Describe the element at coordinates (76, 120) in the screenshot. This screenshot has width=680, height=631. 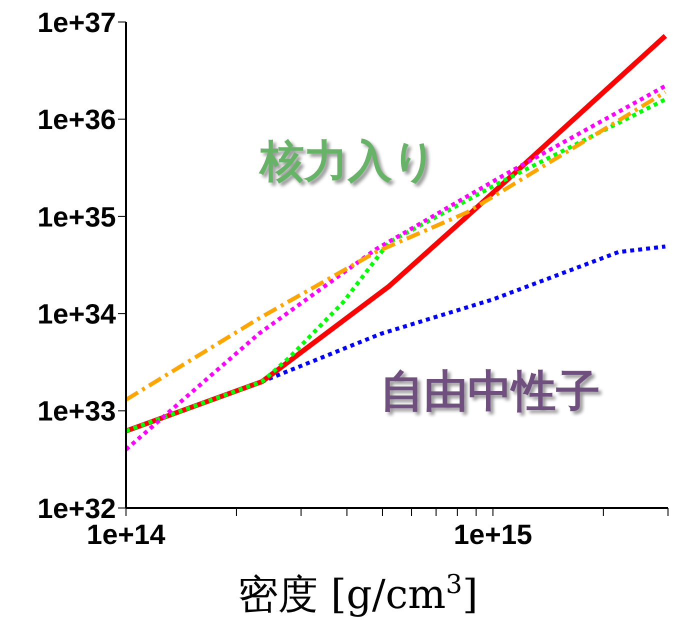
I see `y-tick-label: 1e+36` at that location.